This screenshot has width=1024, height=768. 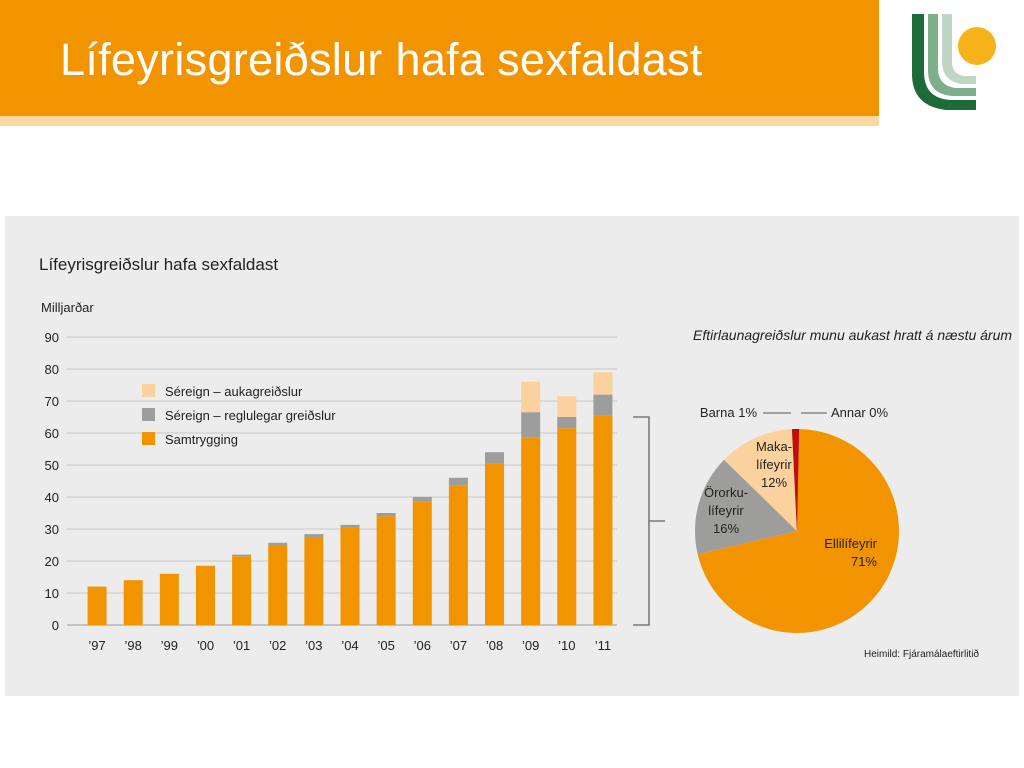 What do you see at coordinates (250, 415) in the screenshot?
I see `legend-label: Séreign – reglulegar greiðslur` at bounding box center [250, 415].